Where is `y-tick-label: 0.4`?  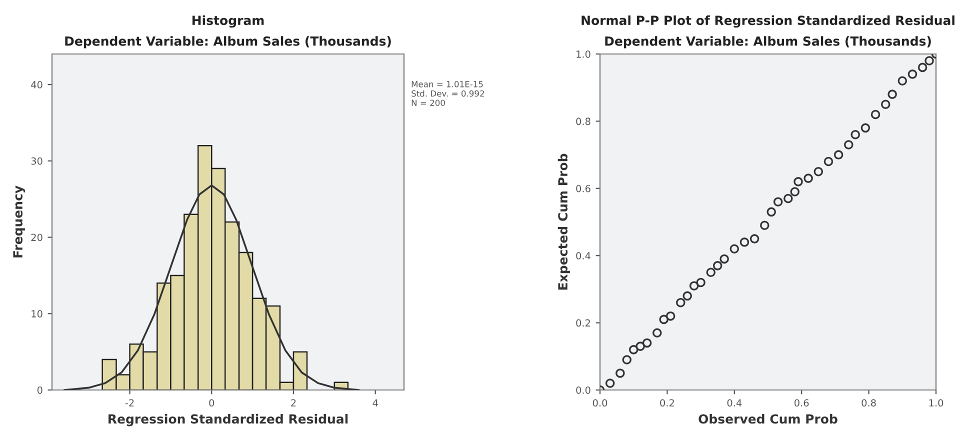
y-tick-label: 0.4 is located at coordinates (583, 256).